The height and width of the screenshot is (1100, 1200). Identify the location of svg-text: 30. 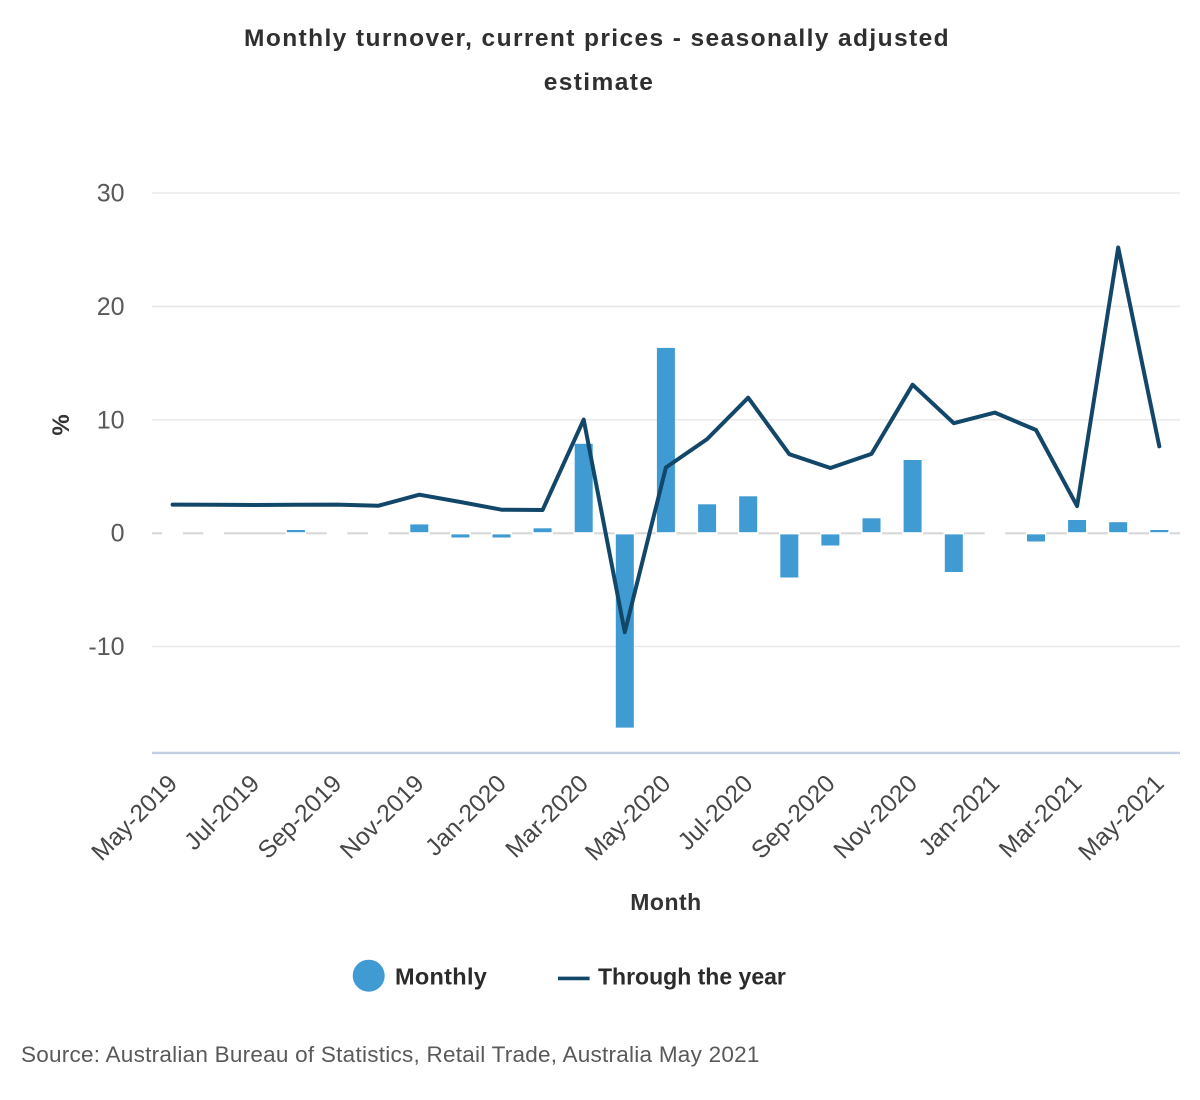
(111, 194).